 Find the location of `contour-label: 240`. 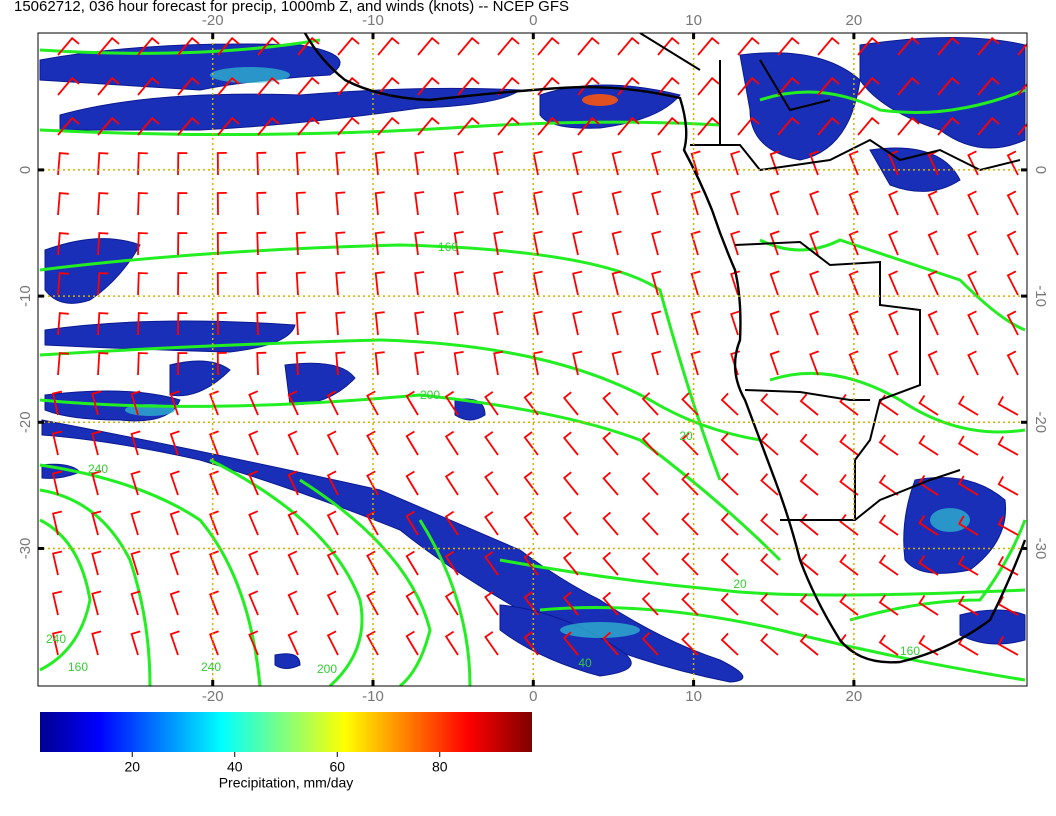

contour-label: 240 is located at coordinates (56, 639).